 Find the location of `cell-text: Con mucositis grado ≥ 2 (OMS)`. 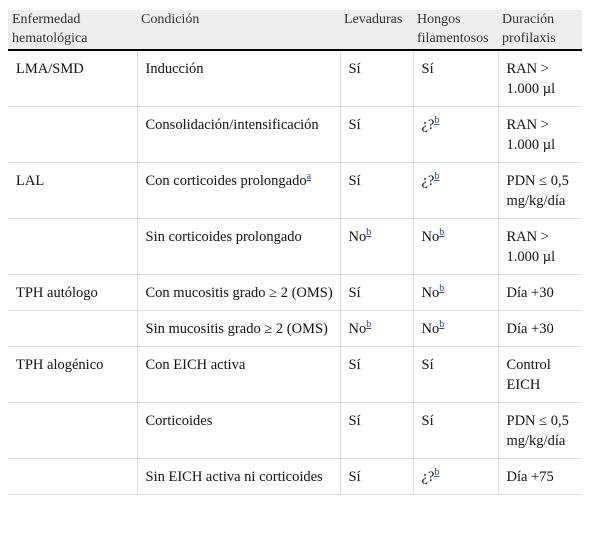

cell-text: Con mucositis grado ≥ 2 (OMS) is located at coordinates (239, 293).